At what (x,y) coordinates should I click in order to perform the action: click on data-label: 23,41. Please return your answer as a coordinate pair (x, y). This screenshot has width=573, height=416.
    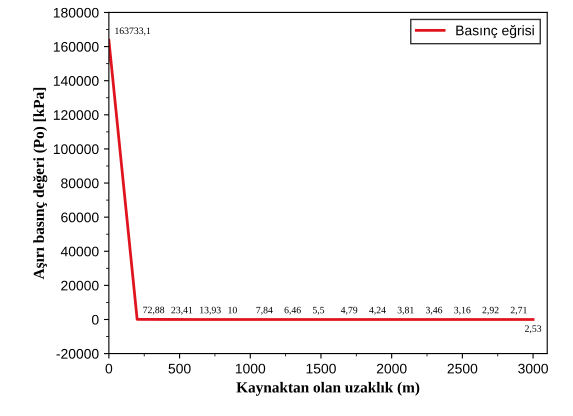
    Looking at the image, I should click on (181, 310).